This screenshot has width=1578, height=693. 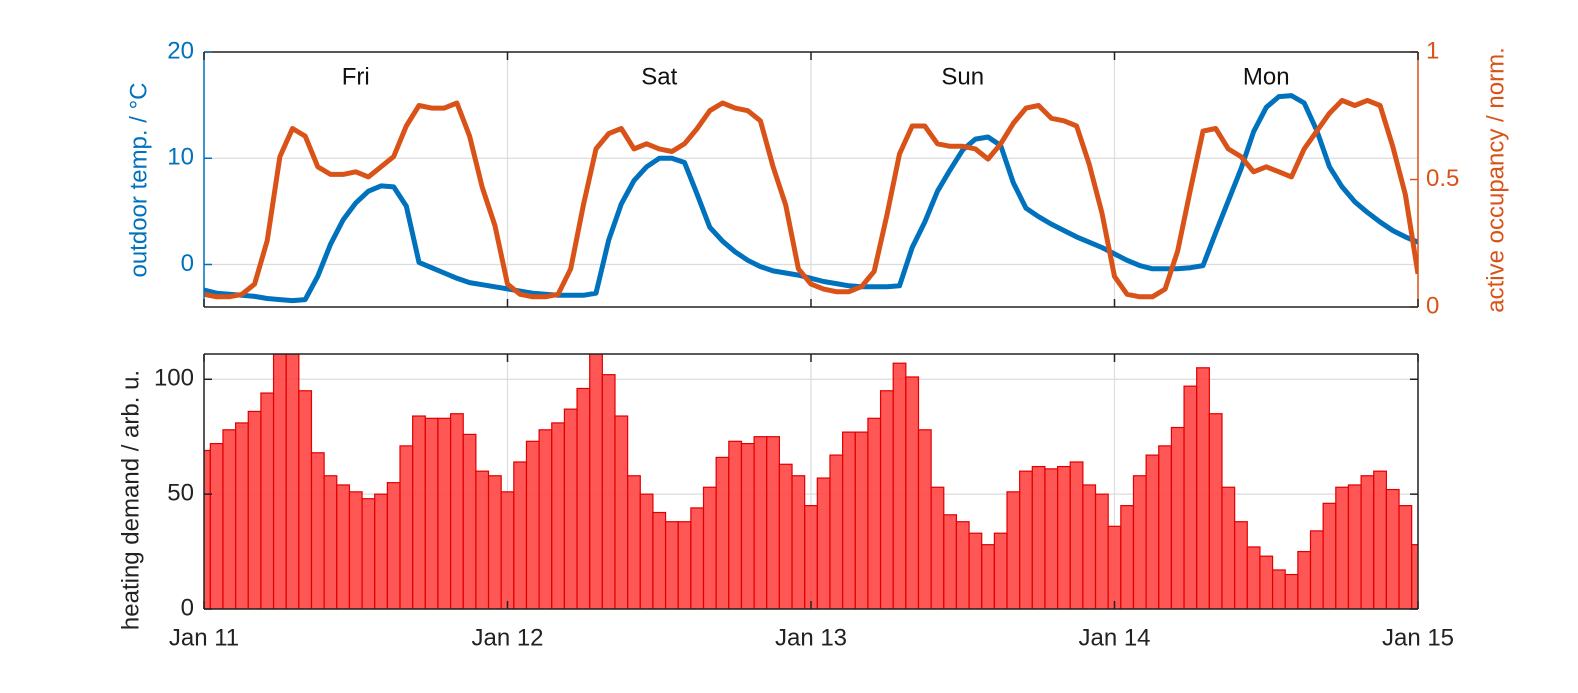 What do you see at coordinates (1495, 179) in the screenshot?
I see `y2-axis-label: active occupancy / norm.` at bounding box center [1495, 179].